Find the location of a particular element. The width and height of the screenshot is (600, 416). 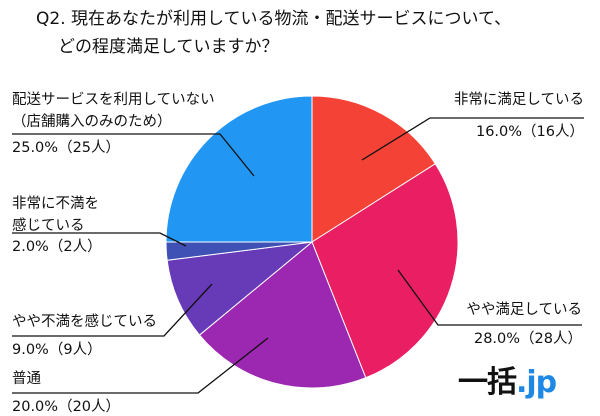

slice-value-label-2: 20.0%（20人） is located at coordinates (66, 406).